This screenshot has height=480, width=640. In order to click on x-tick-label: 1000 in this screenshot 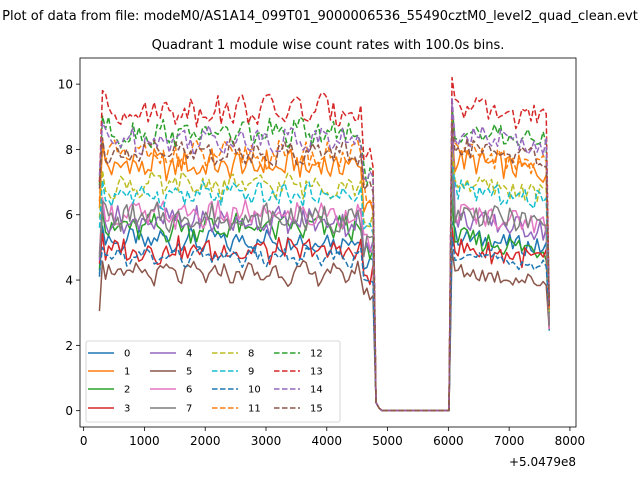, I will do `click(144, 441)`.